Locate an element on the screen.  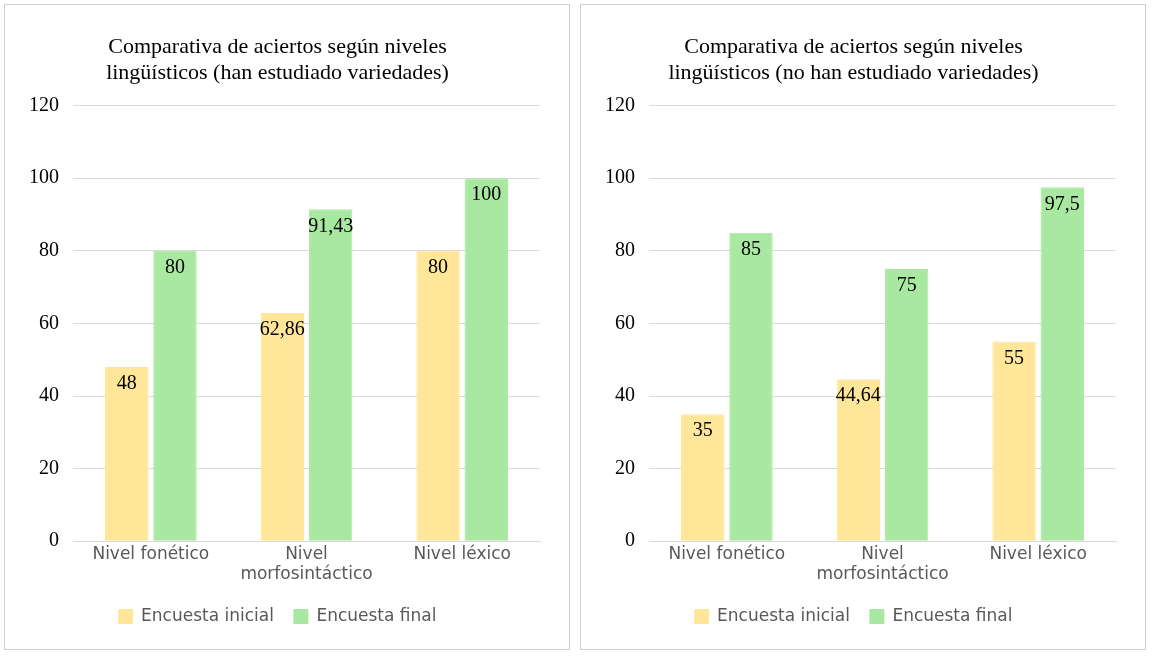
data-label: 62,86 is located at coordinates (282, 328).